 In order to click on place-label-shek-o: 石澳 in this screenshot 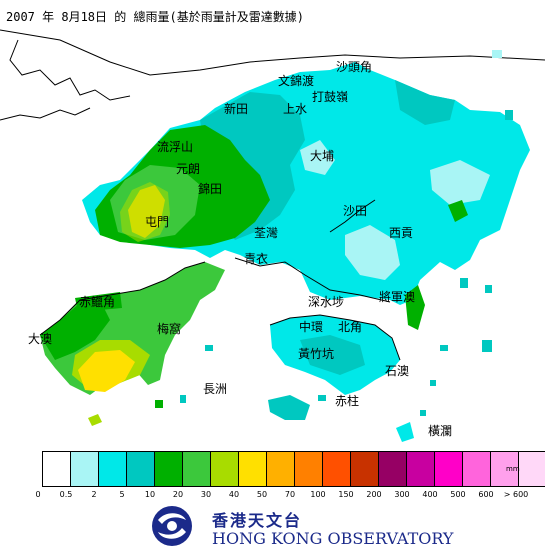, I will do `click(397, 371)`.